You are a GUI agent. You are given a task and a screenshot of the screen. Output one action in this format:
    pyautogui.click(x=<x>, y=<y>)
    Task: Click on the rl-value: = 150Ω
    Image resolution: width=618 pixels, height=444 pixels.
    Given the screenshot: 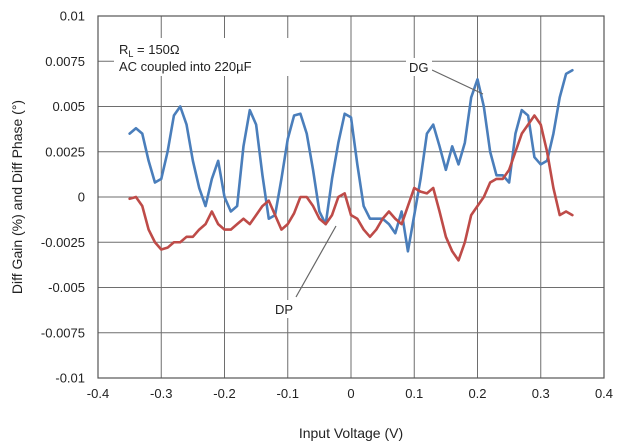 What is the action you would take?
    pyautogui.click(x=156, y=49)
    